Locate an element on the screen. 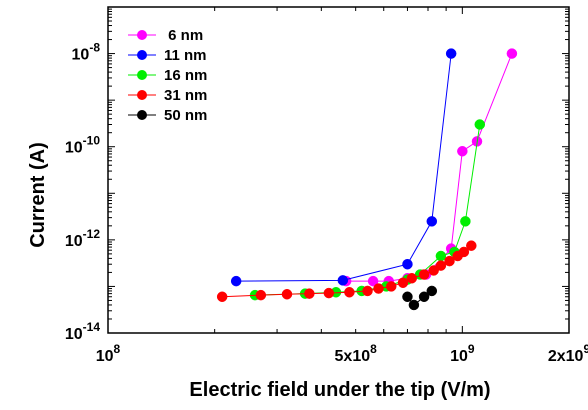 This screenshot has width=588, height=410. legend-label: 11 nm is located at coordinates (185, 55).